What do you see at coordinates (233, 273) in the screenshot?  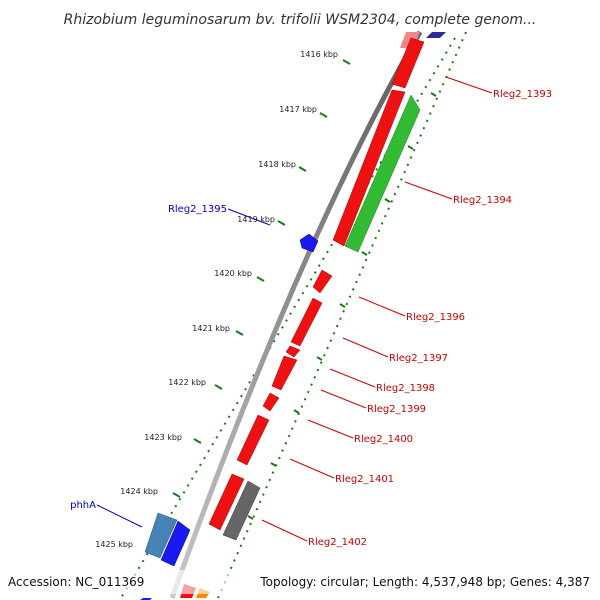 I see `tick-label: 1420 kbp` at bounding box center [233, 273].